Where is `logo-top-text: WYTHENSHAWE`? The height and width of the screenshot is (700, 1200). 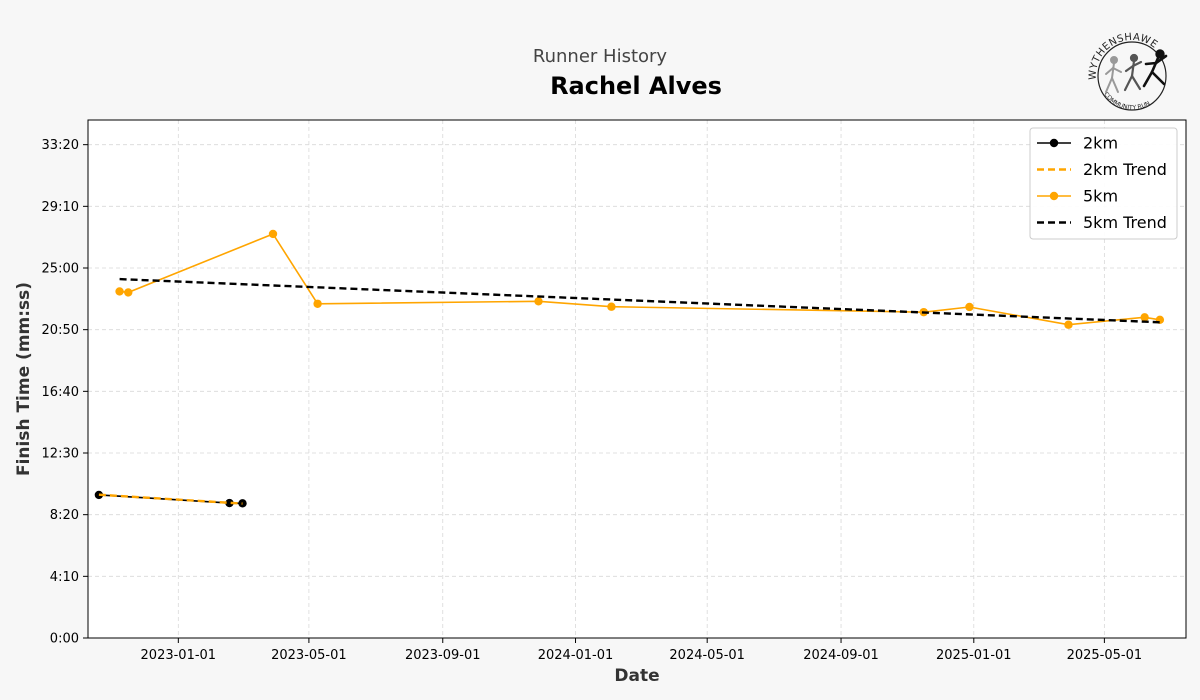 logo-top-text: WYTHENSHAWE is located at coordinates (1124, 56).